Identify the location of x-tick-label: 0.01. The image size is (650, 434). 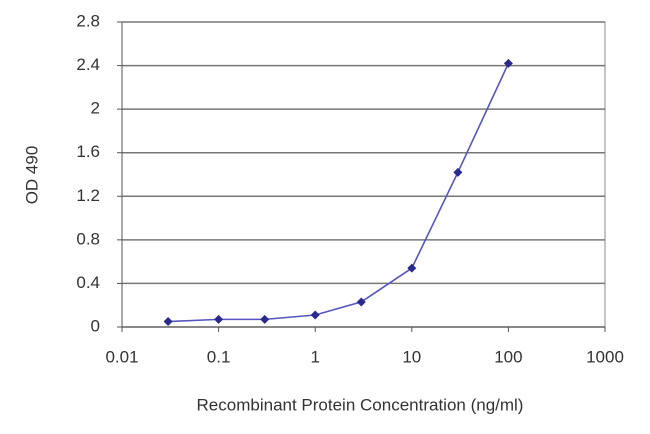
(121, 356).